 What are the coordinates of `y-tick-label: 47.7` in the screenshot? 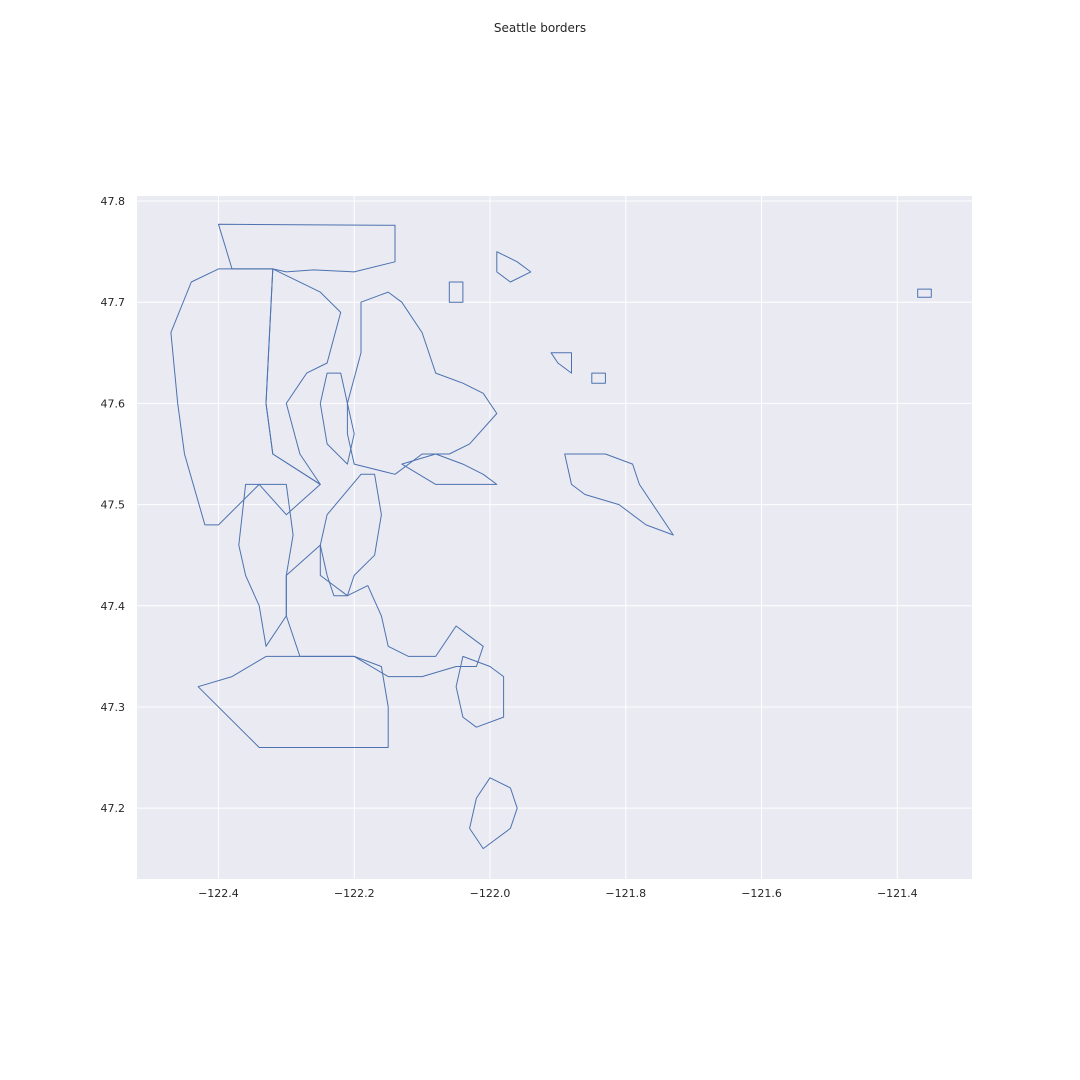 It's located at (113, 302).